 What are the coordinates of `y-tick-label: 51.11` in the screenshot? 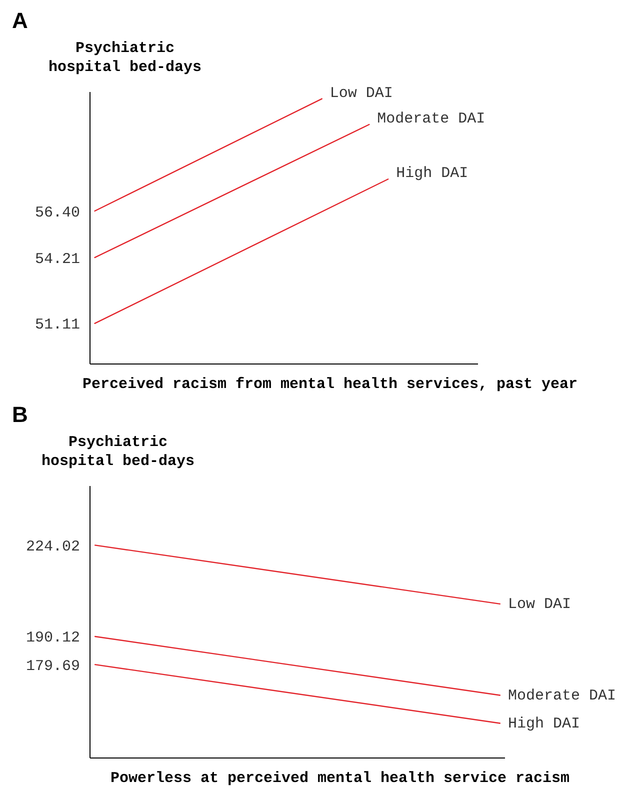 It's located at (57, 325).